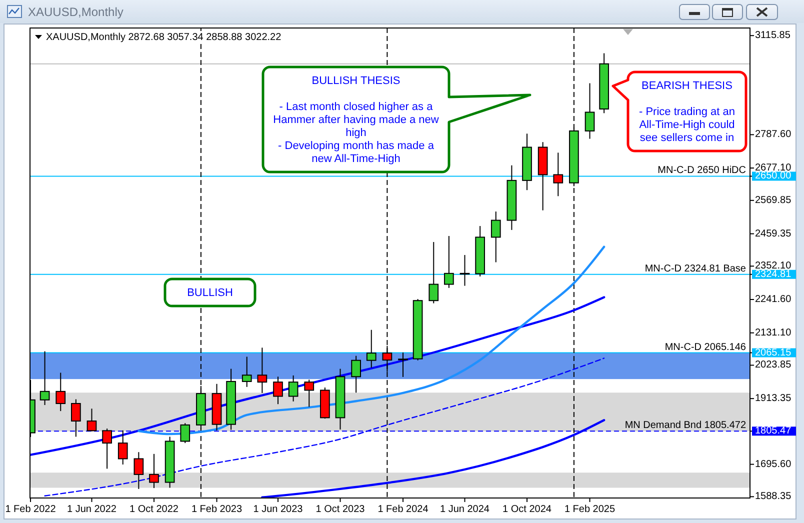 This screenshot has width=804, height=523. I want to click on ref-line-label: MN-C-D 2065.146, so click(705, 347).